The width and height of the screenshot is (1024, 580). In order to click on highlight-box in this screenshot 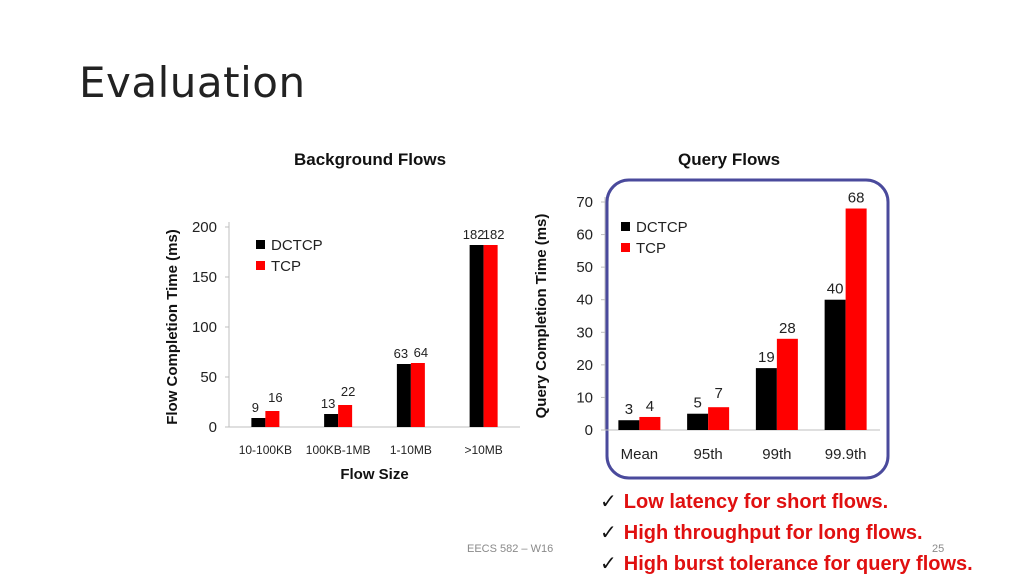, I will do `click(747, 329)`.